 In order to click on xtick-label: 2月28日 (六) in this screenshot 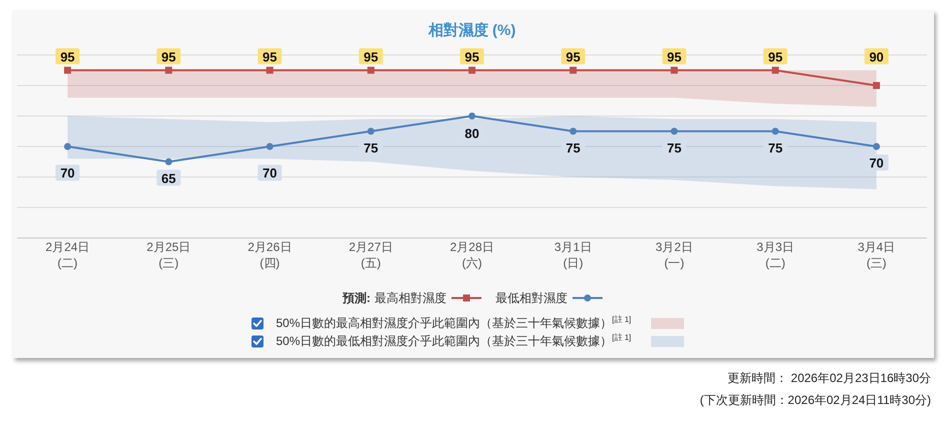, I will do `click(472, 255)`.